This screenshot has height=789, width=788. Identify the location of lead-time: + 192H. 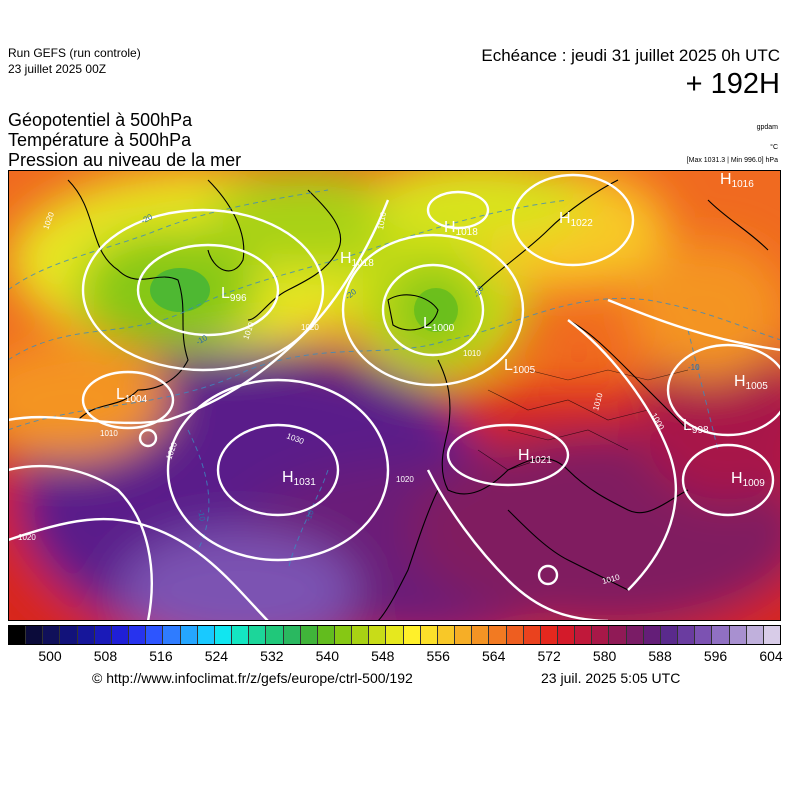
(732, 84).